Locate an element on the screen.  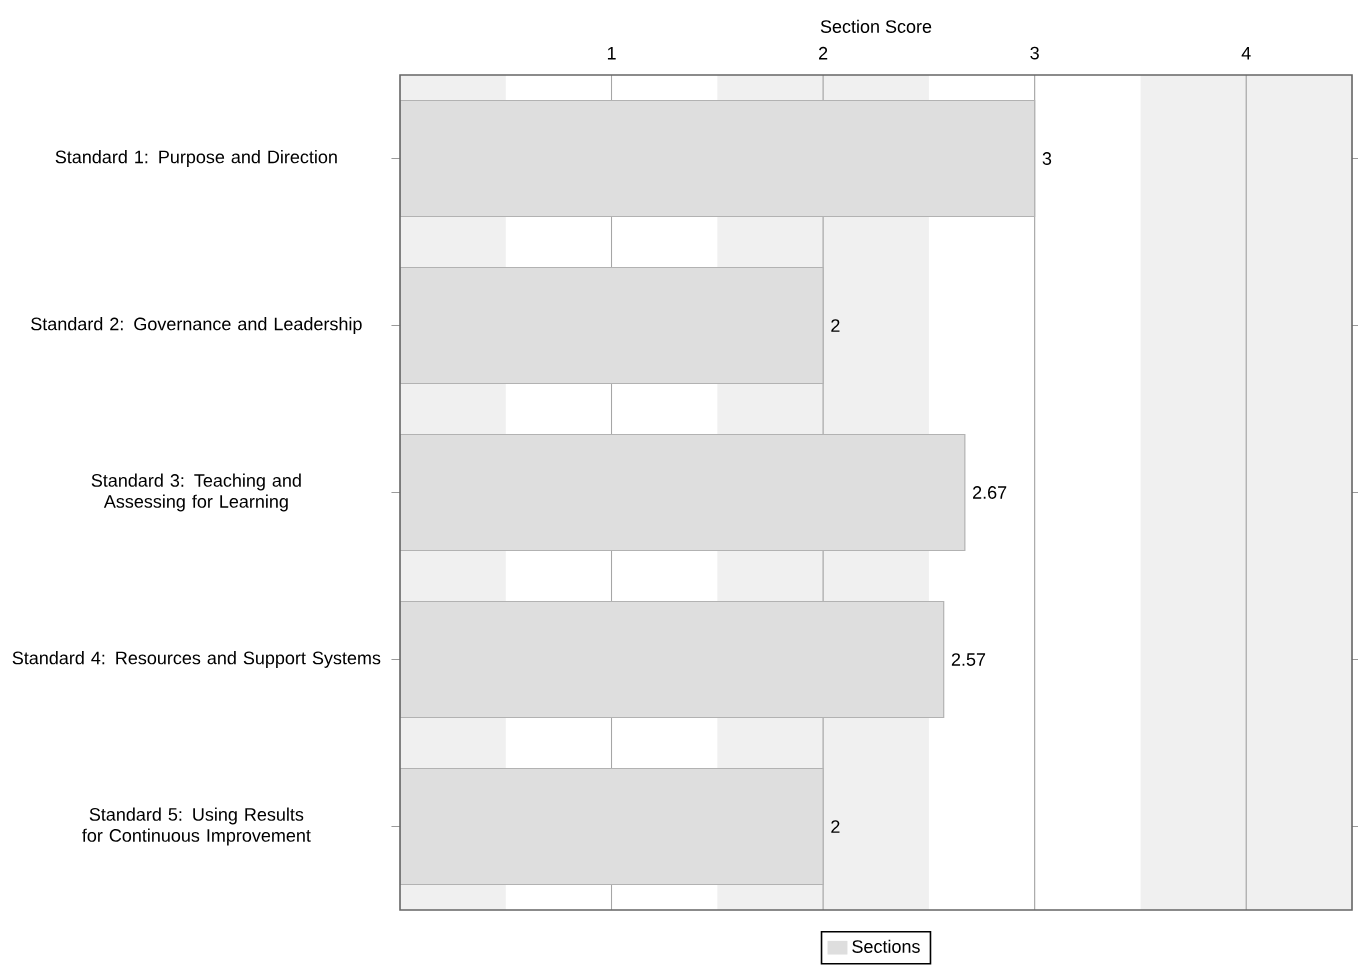
y-tick-label: Standard 5: Using Results for Continuous Improvement is located at coordinates (196, 826).